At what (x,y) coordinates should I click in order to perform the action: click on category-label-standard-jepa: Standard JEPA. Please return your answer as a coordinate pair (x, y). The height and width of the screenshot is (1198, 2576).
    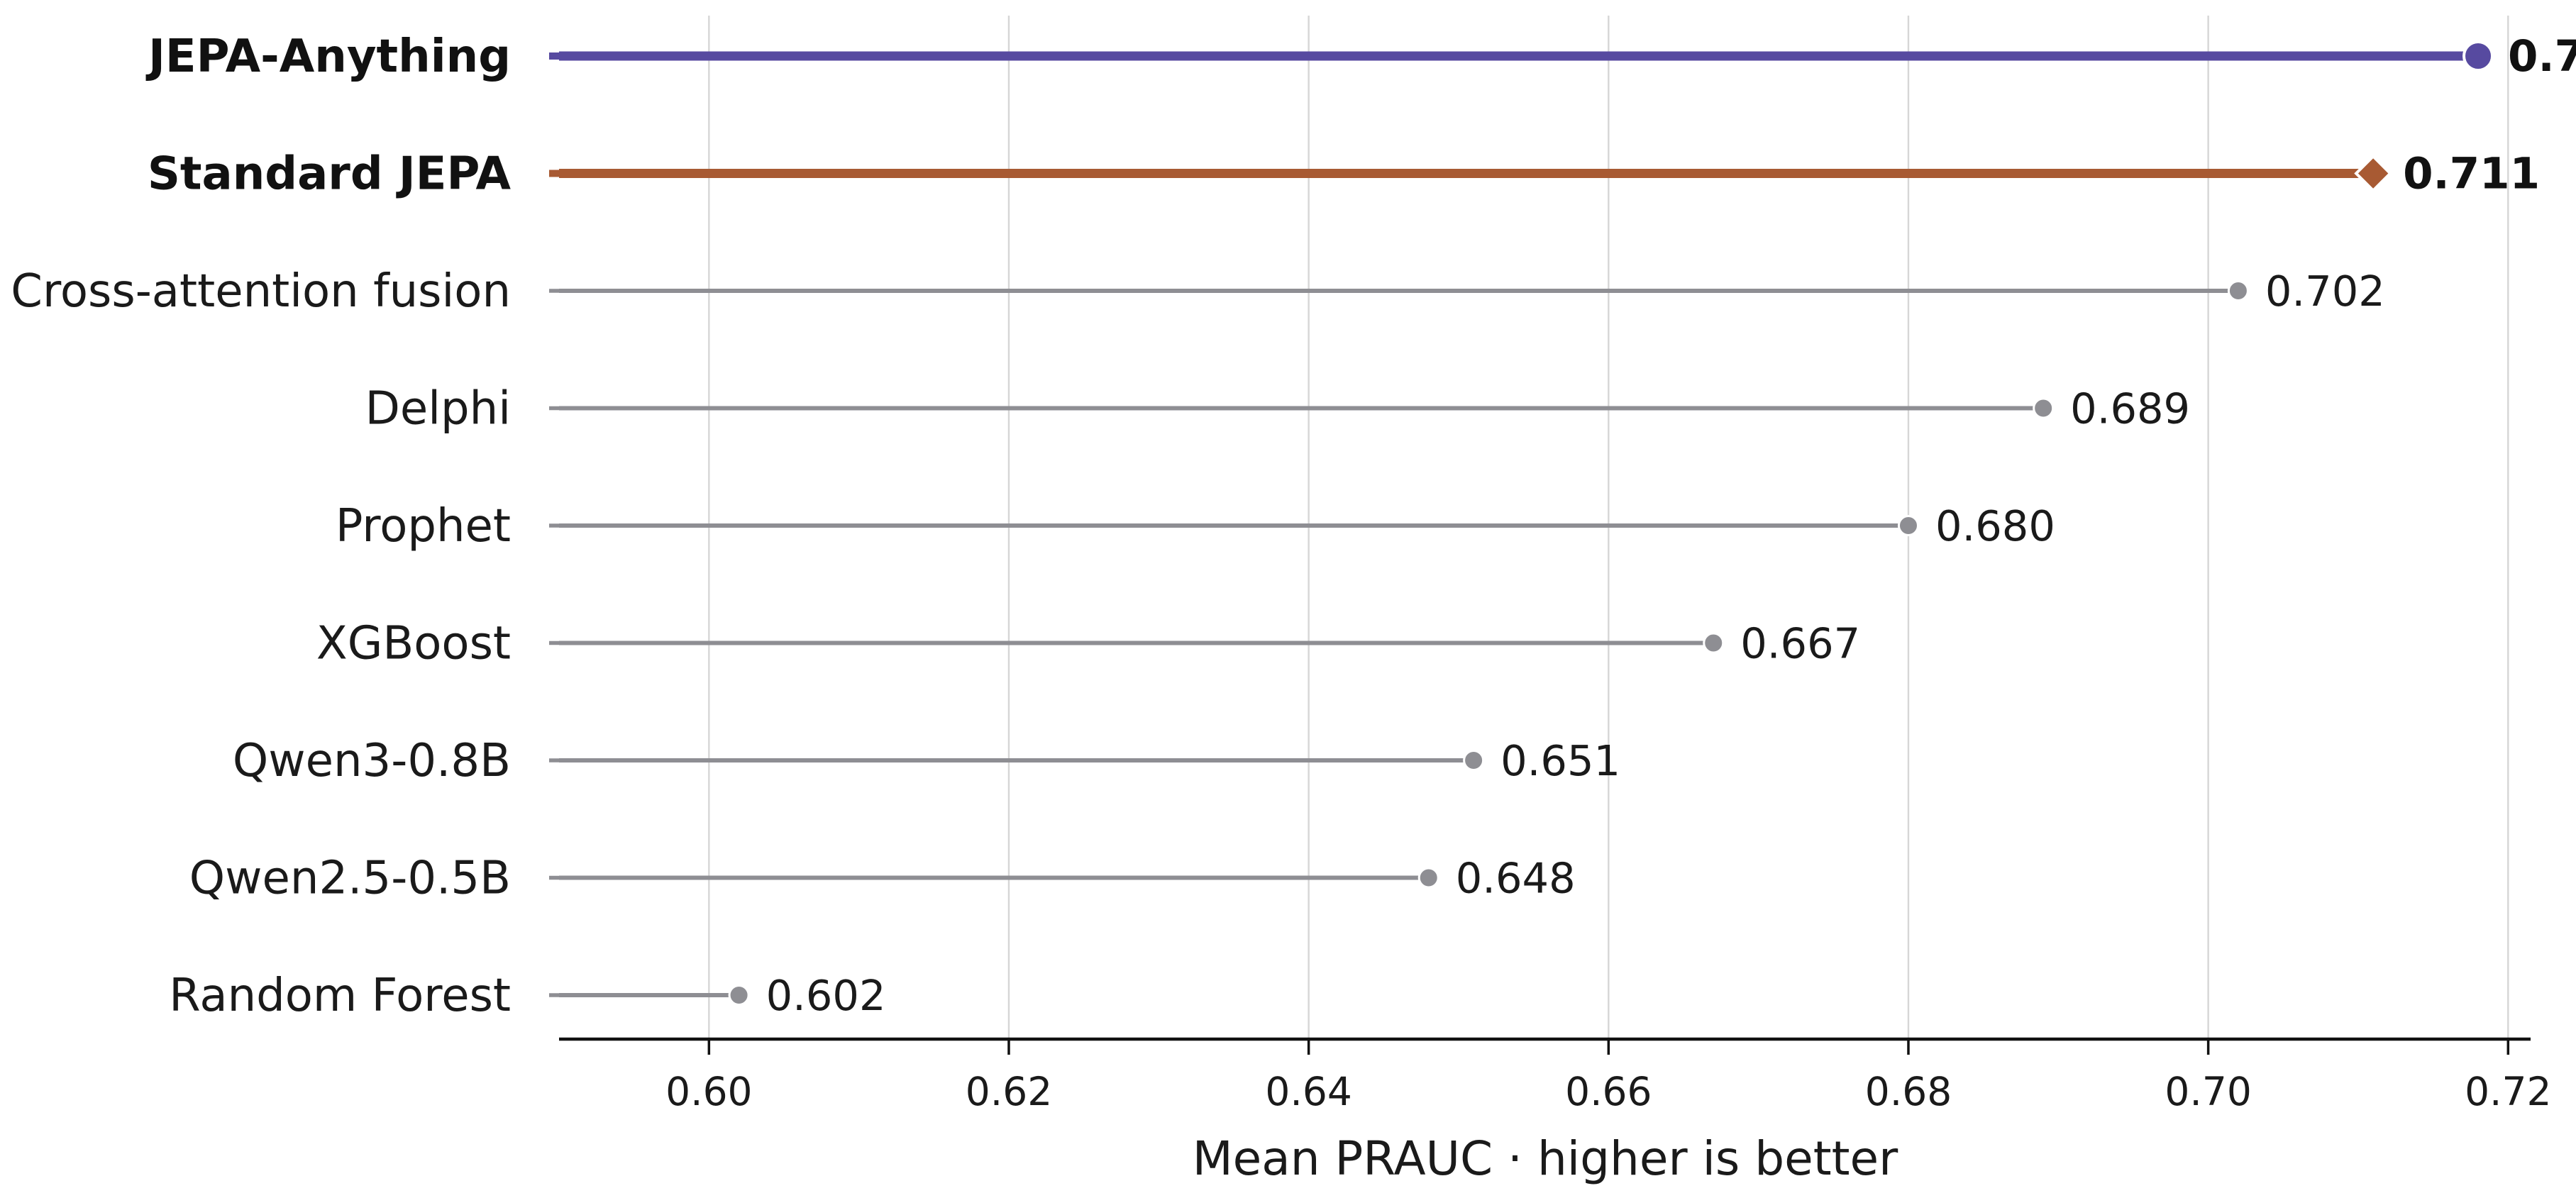
    Looking at the image, I should click on (330, 174).